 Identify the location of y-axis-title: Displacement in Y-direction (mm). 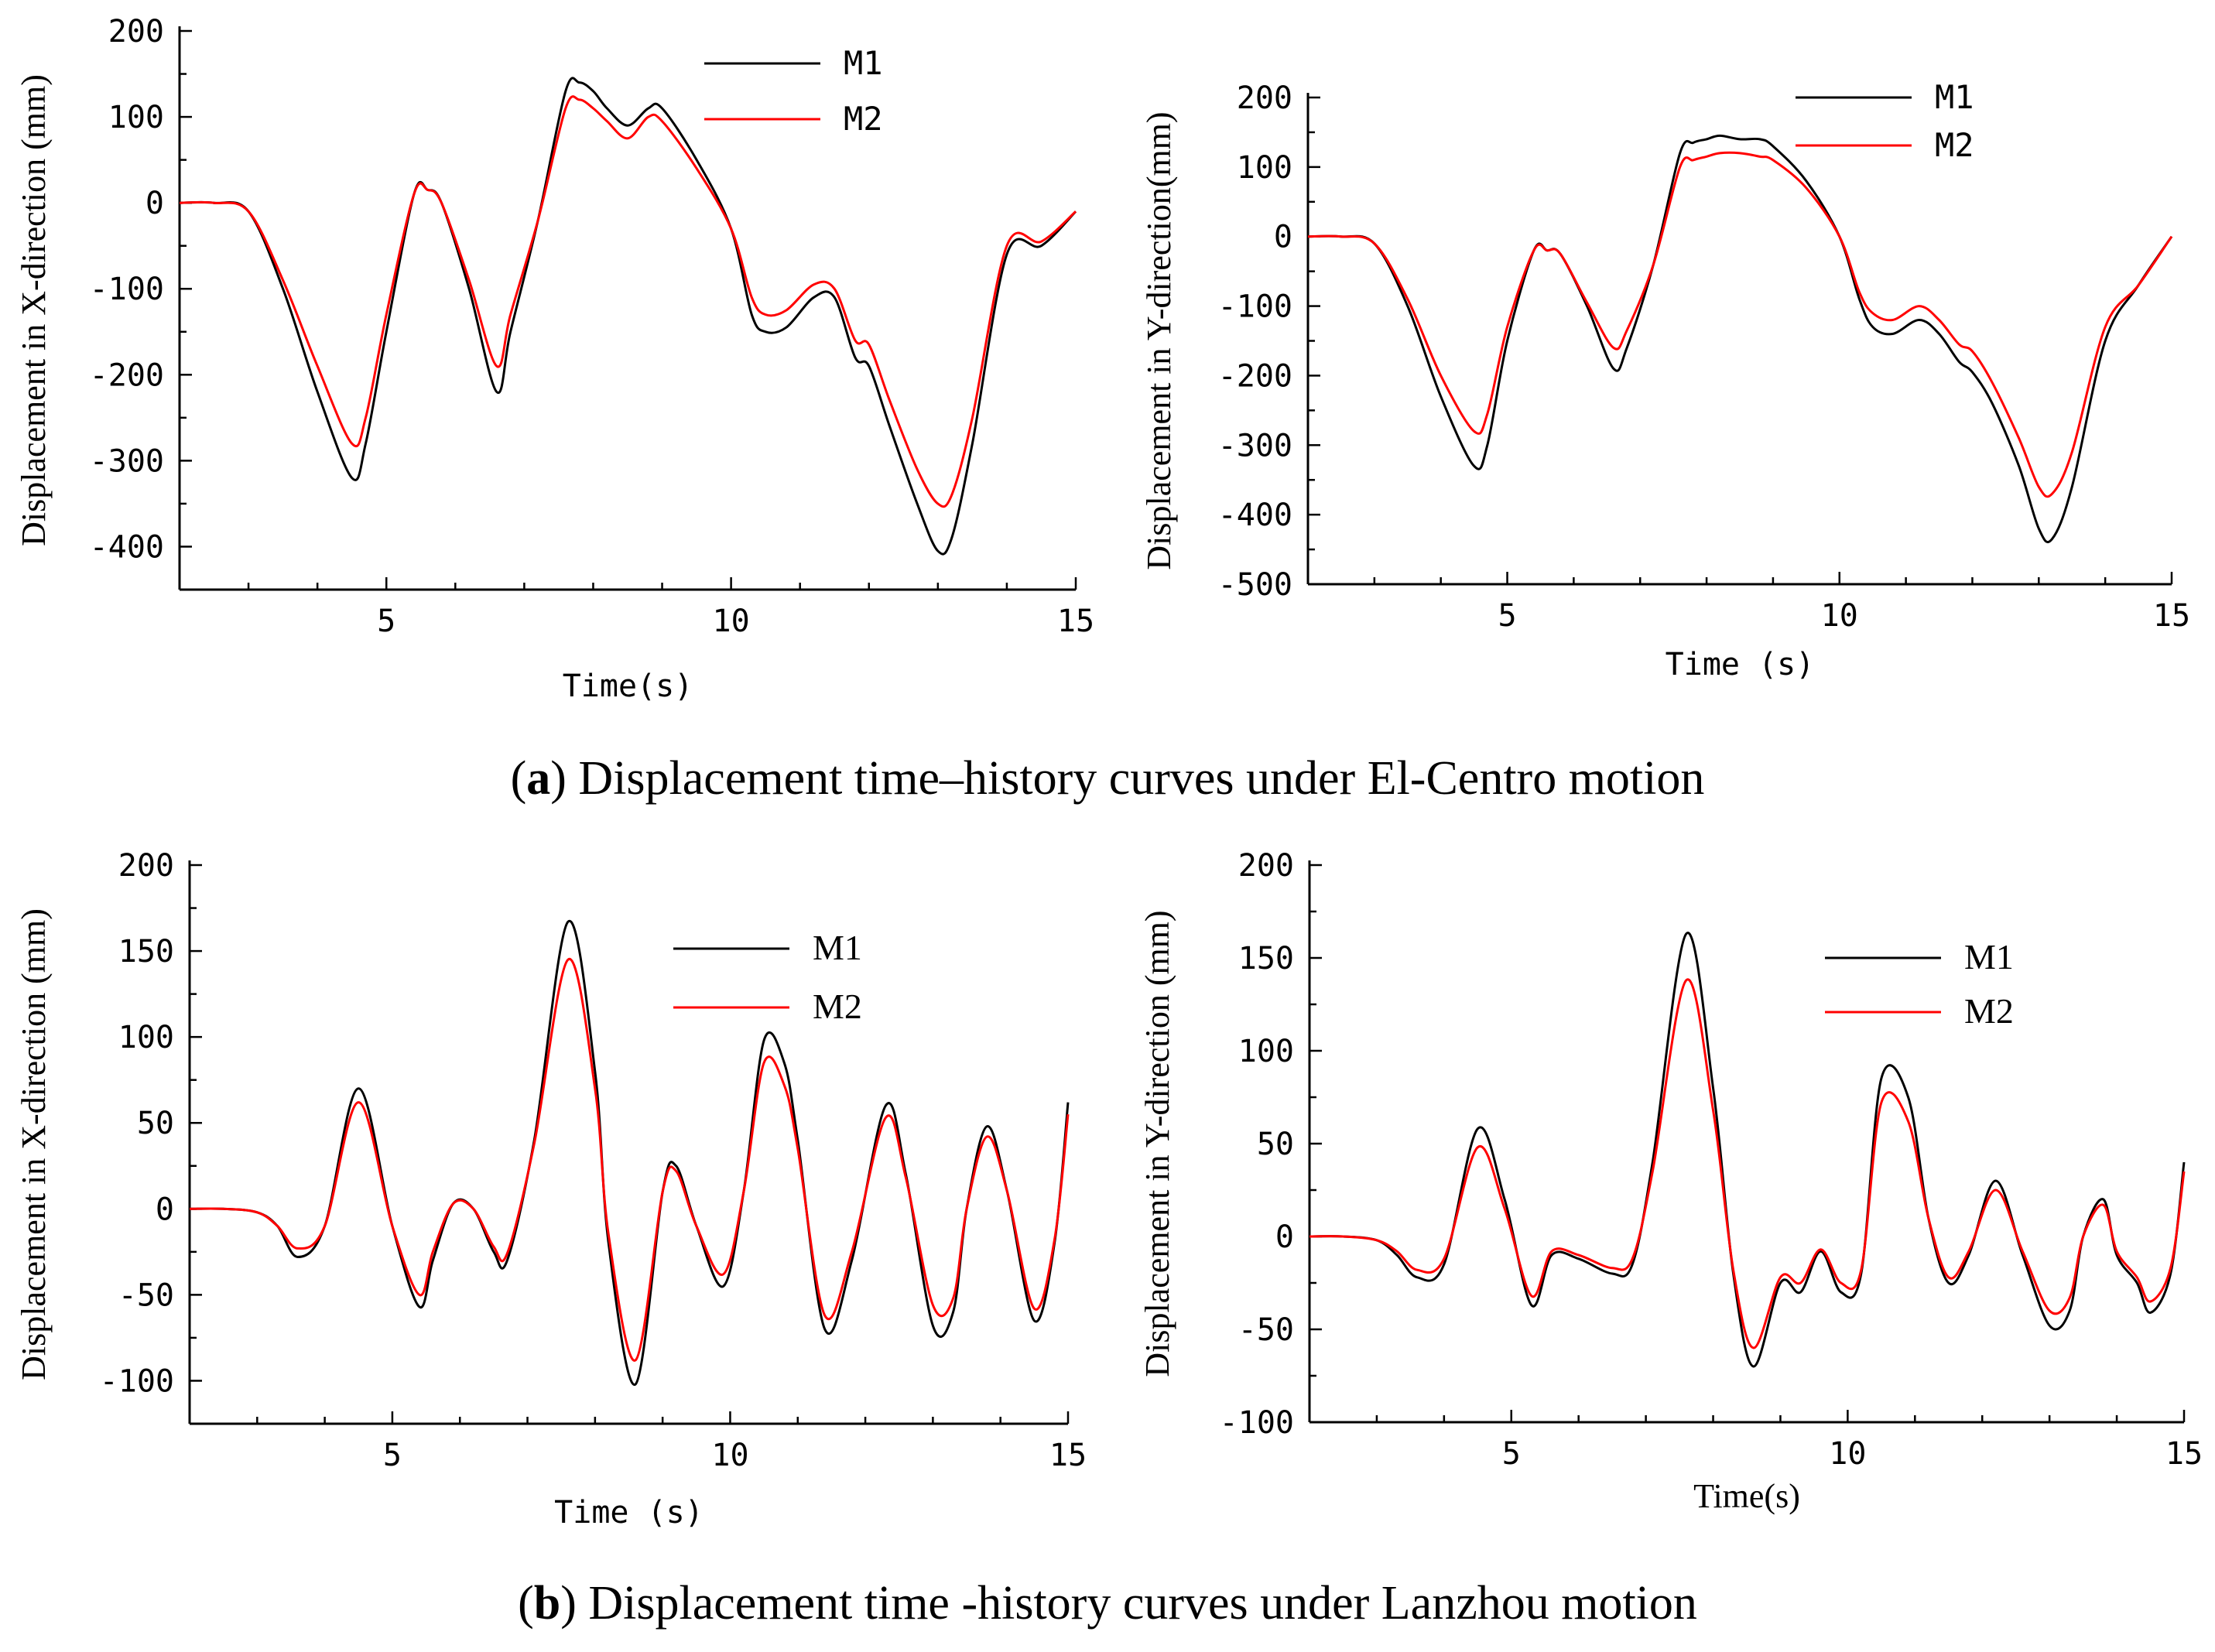
(1157, 1143).